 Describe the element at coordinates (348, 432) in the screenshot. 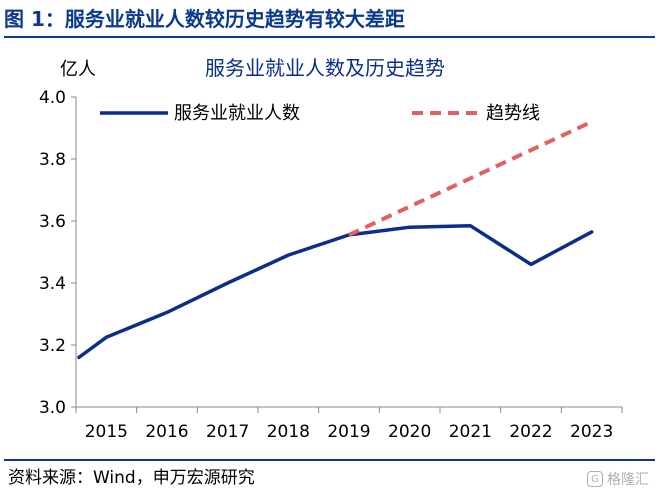

I see `x-tick-label: 2019` at that location.